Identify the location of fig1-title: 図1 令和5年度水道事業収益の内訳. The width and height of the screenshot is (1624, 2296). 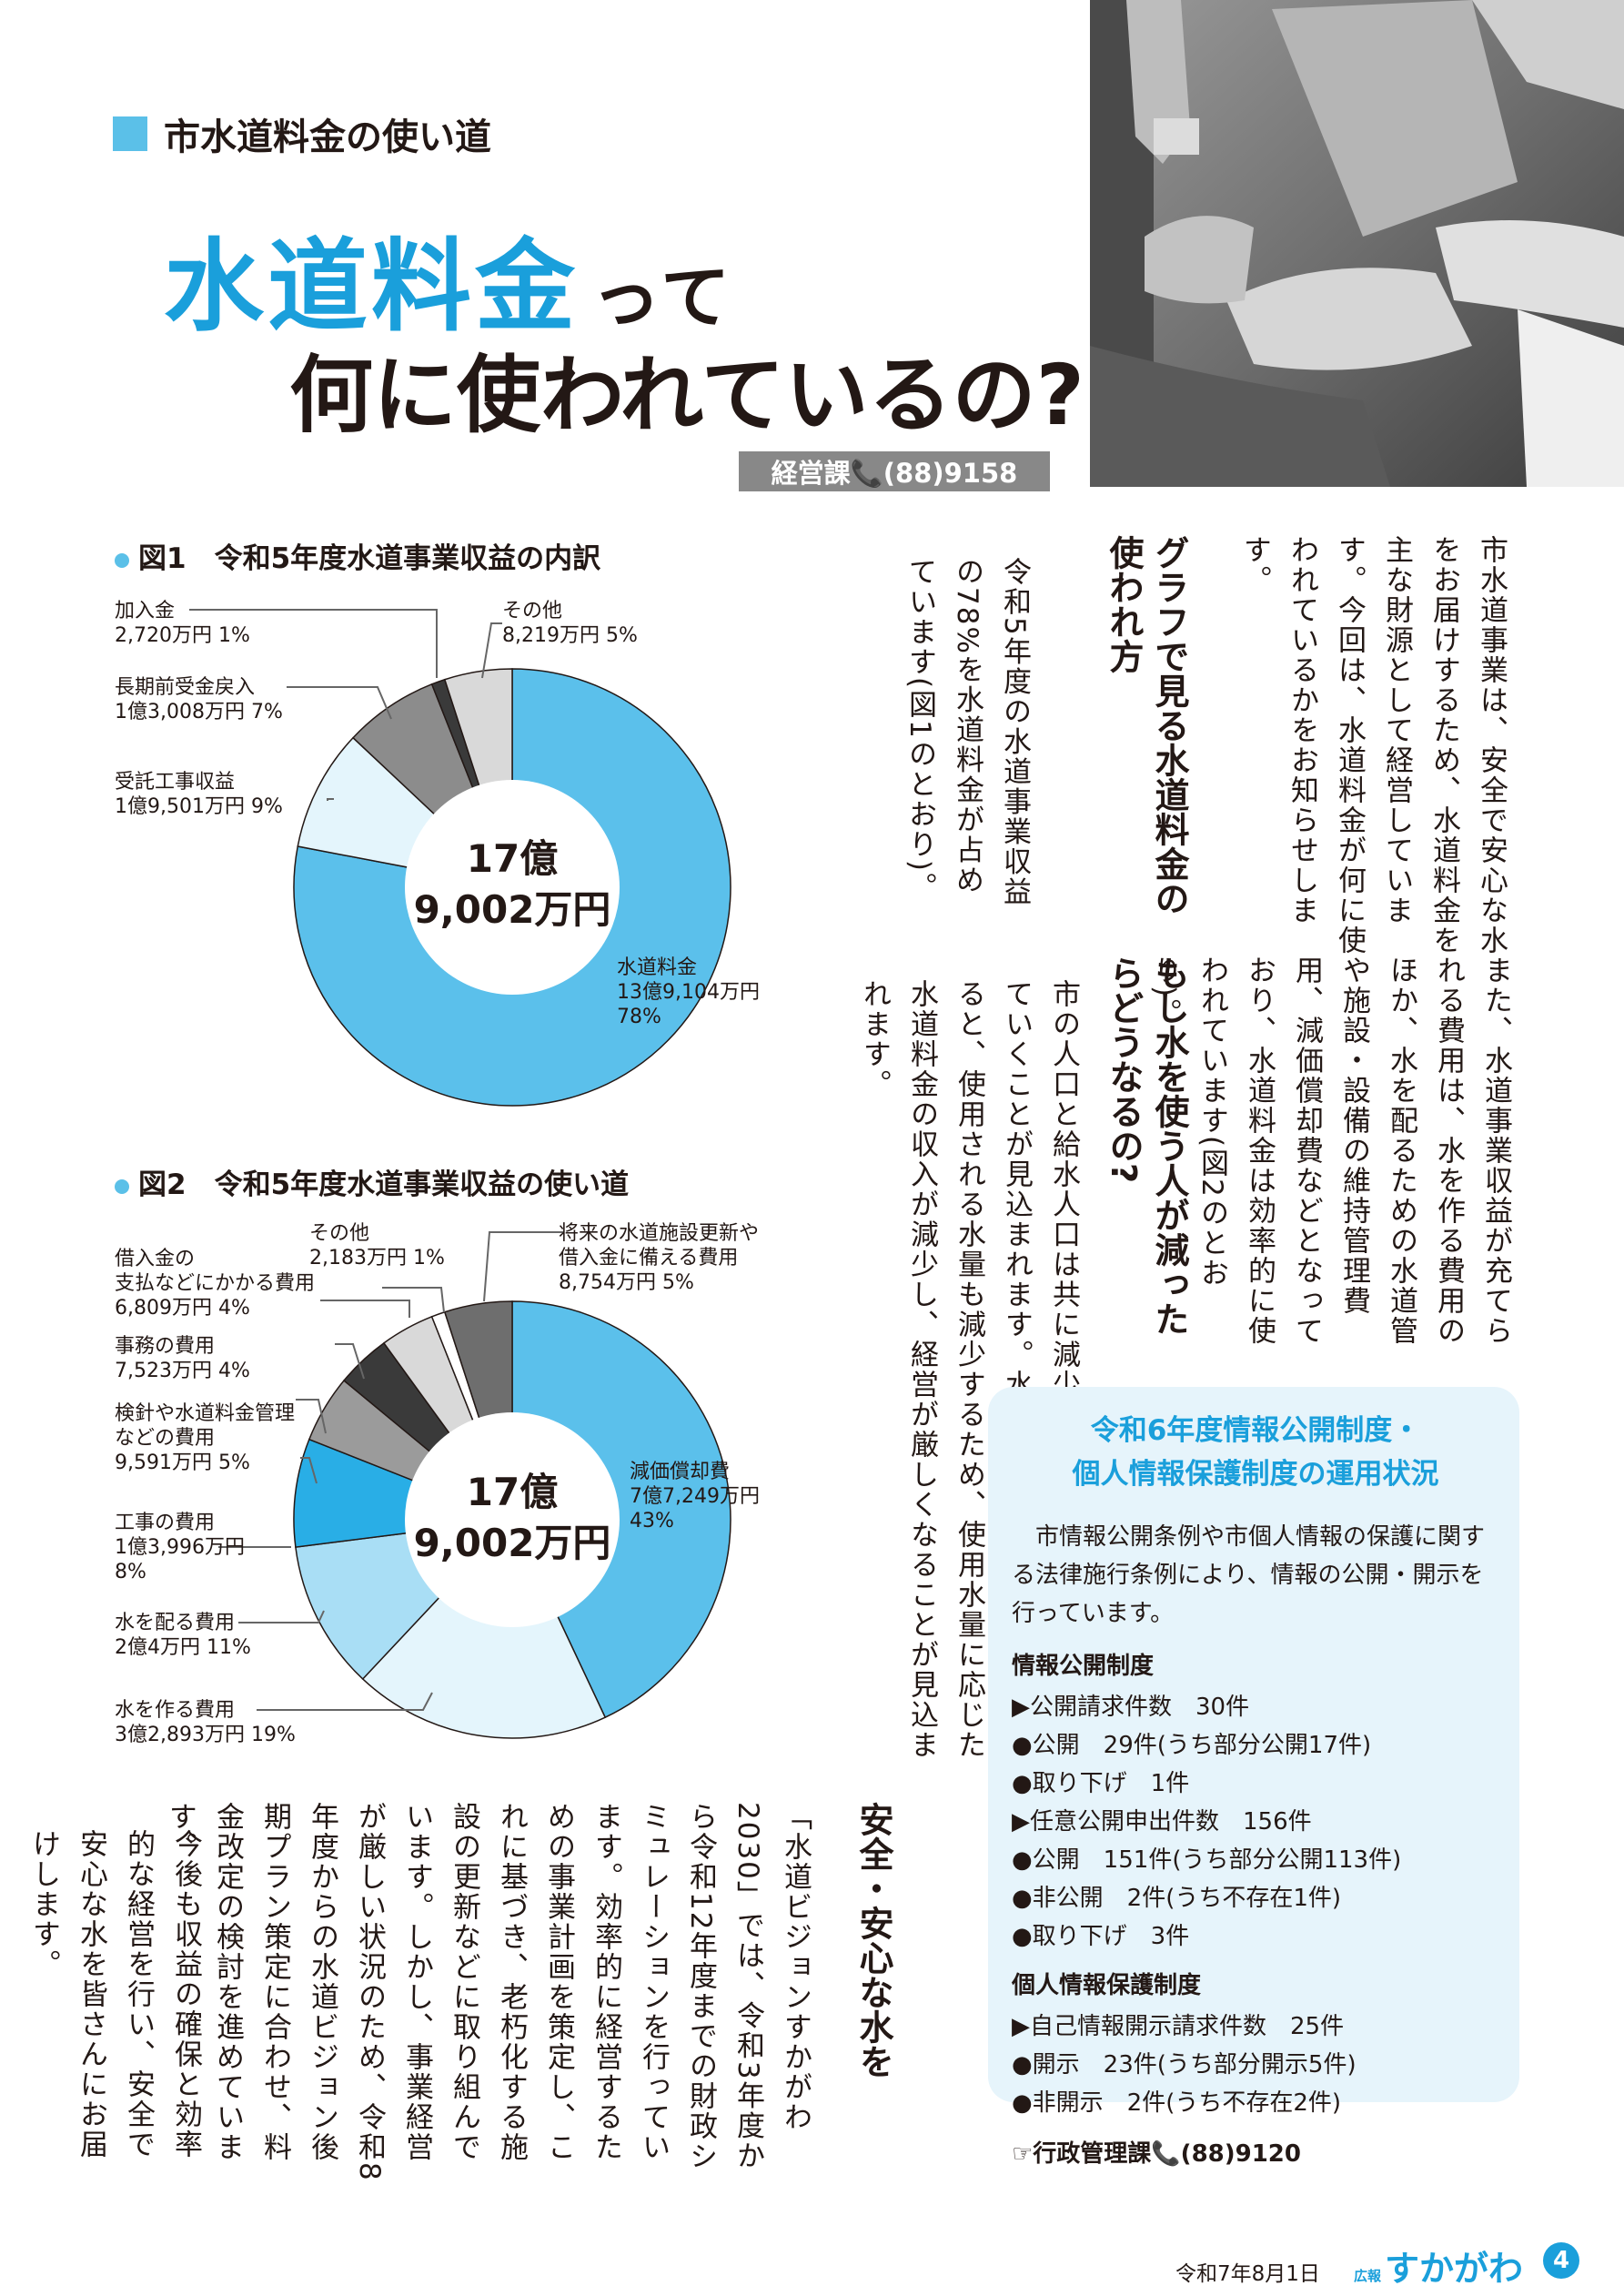
(357, 556).